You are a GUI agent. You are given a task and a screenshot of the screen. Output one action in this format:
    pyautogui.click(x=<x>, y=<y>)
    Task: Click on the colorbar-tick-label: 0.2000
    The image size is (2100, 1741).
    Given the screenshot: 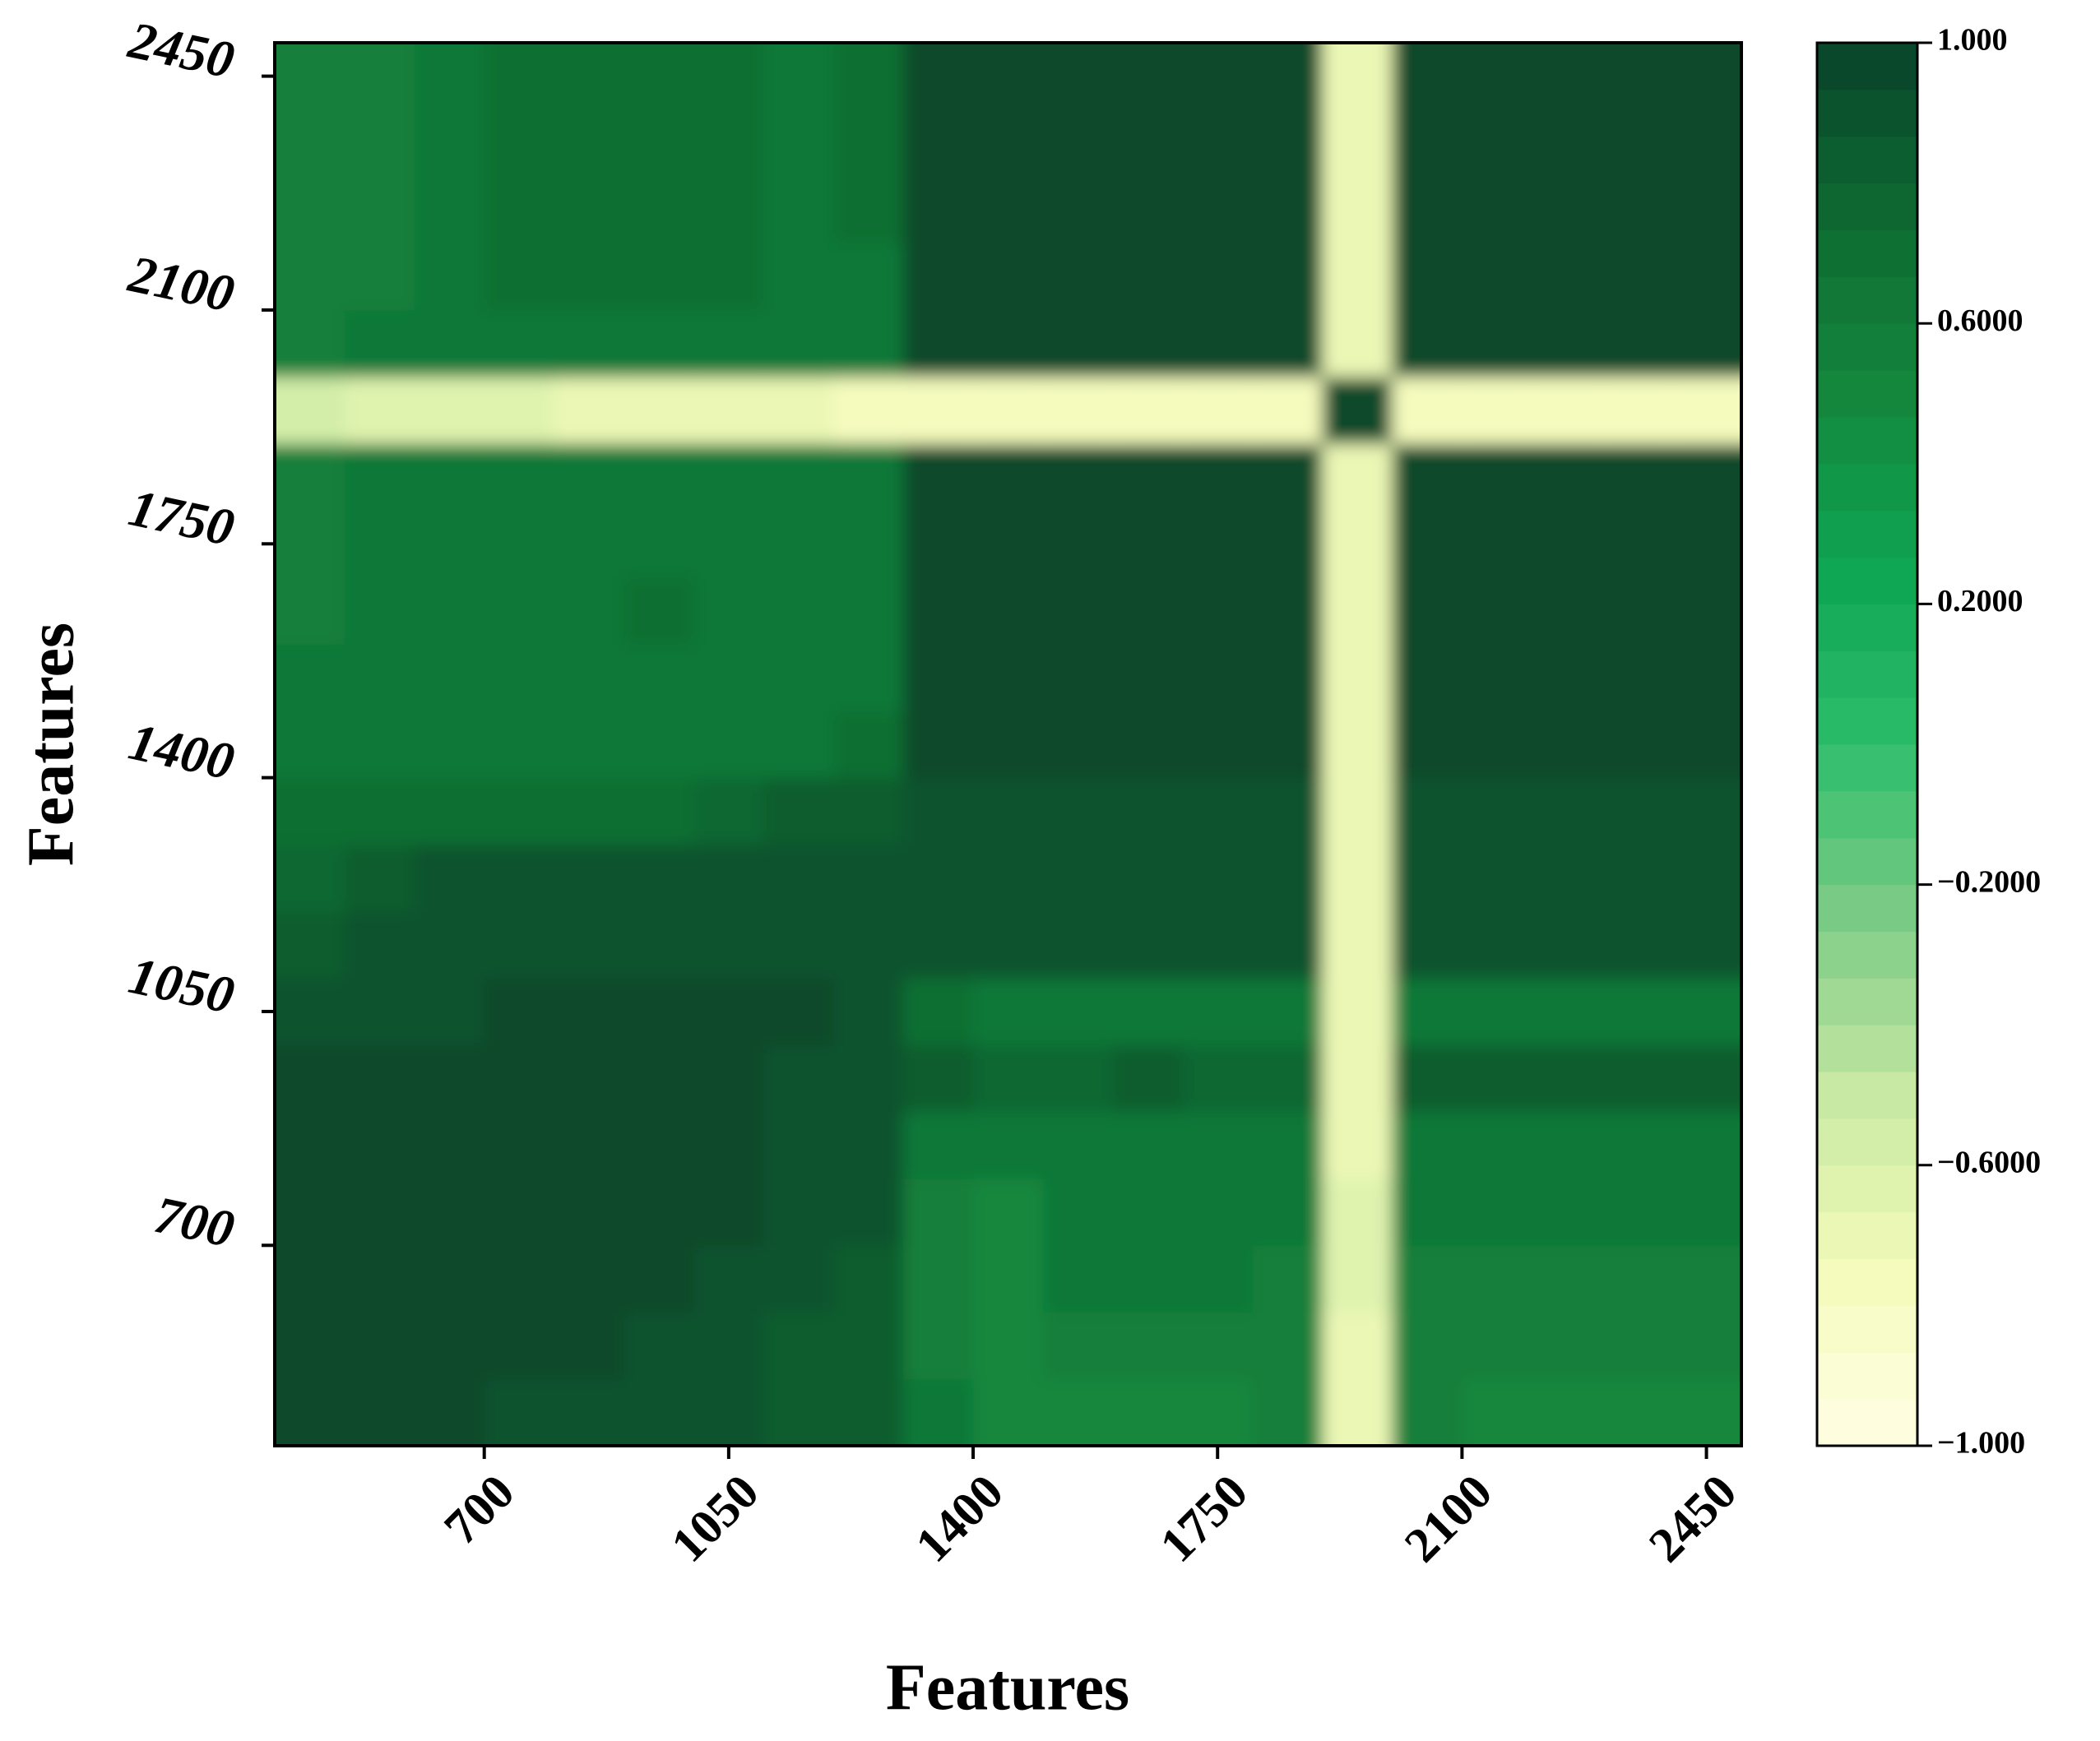 What is the action you would take?
    pyautogui.click(x=1980, y=601)
    